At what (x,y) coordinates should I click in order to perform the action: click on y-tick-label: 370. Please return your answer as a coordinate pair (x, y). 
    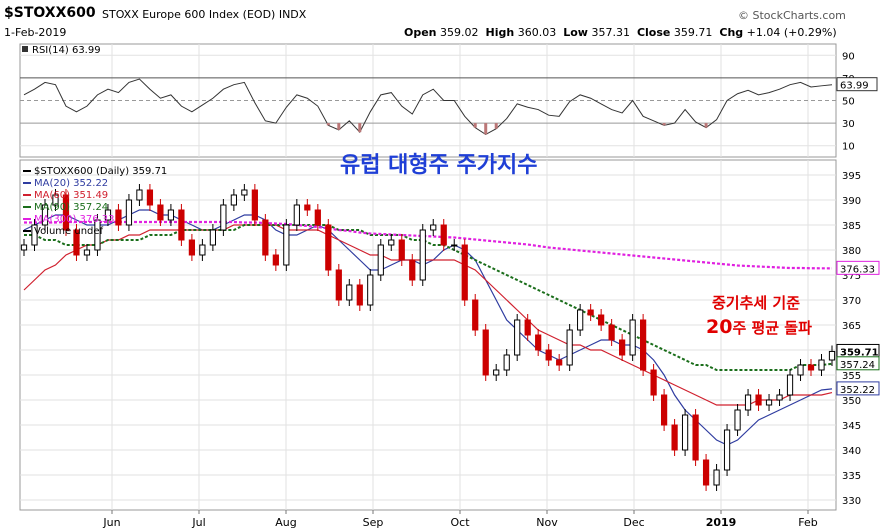
    Looking at the image, I should click on (851, 301).